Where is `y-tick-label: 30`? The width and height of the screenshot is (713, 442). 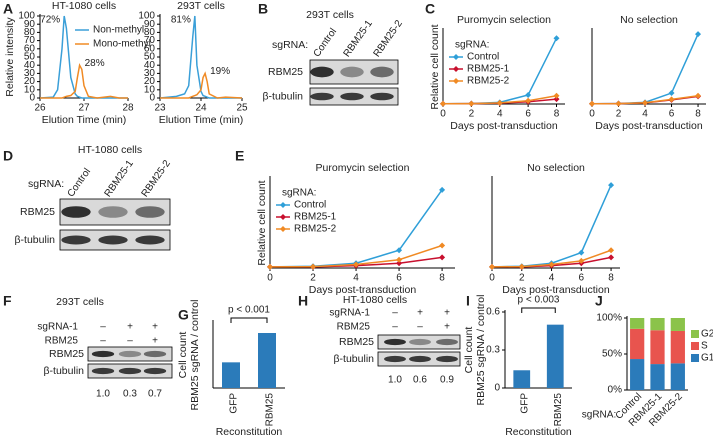
y-tick-label: 30 is located at coordinates (150, 73).